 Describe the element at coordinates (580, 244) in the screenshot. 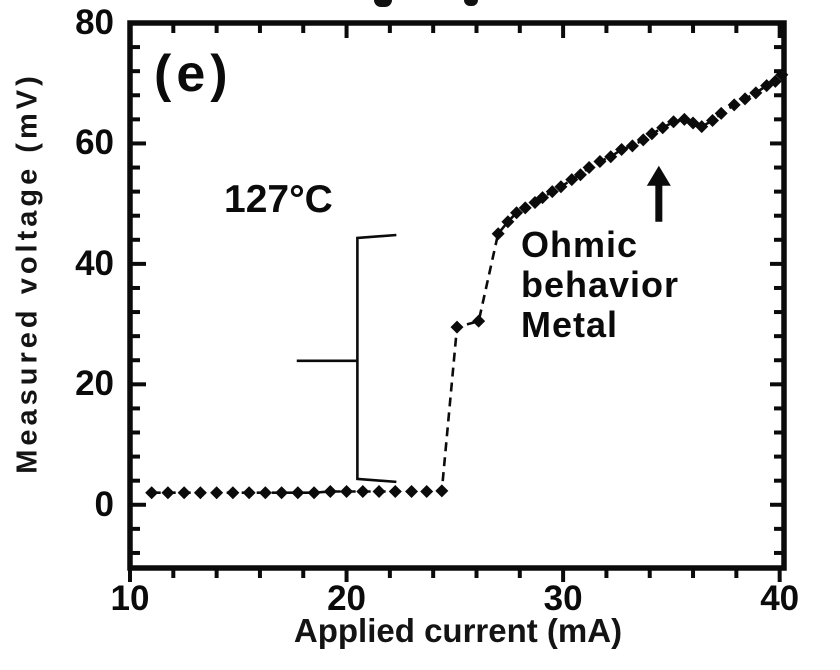

I see `annotation-line: Ohmic` at that location.